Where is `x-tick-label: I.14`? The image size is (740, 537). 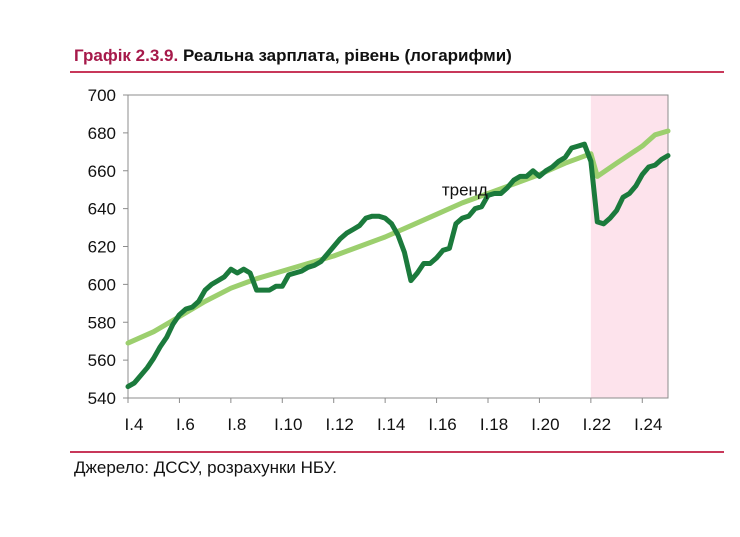
x-tick-label: I.14 is located at coordinates (391, 424).